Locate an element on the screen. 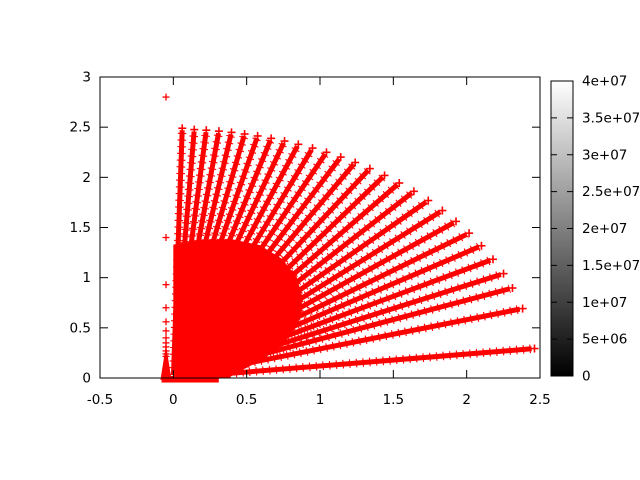 The height and width of the screenshot is (480, 640). x-tick-label: 2.5 is located at coordinates (539, 400).